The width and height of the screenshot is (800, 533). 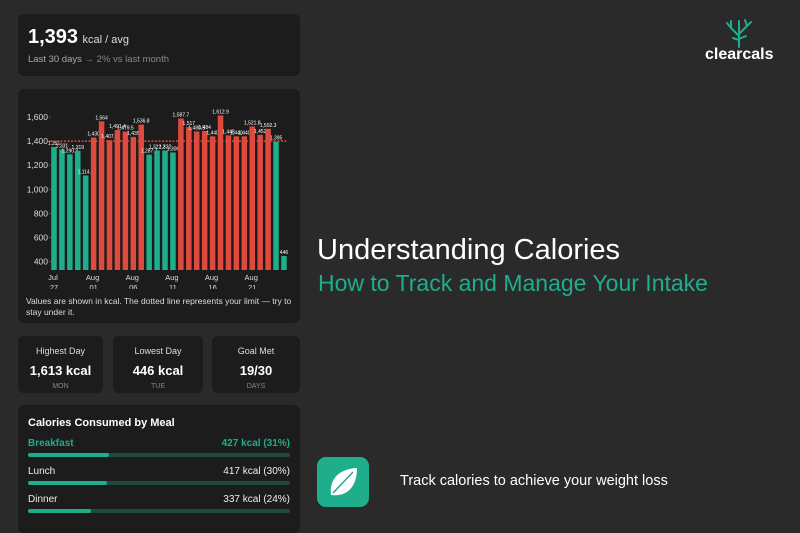 What do you see at coordinates (101, 423) in the screenshot?
I see `meals-title: Calories Consumed by Meal` at bounding box center [101, 423].